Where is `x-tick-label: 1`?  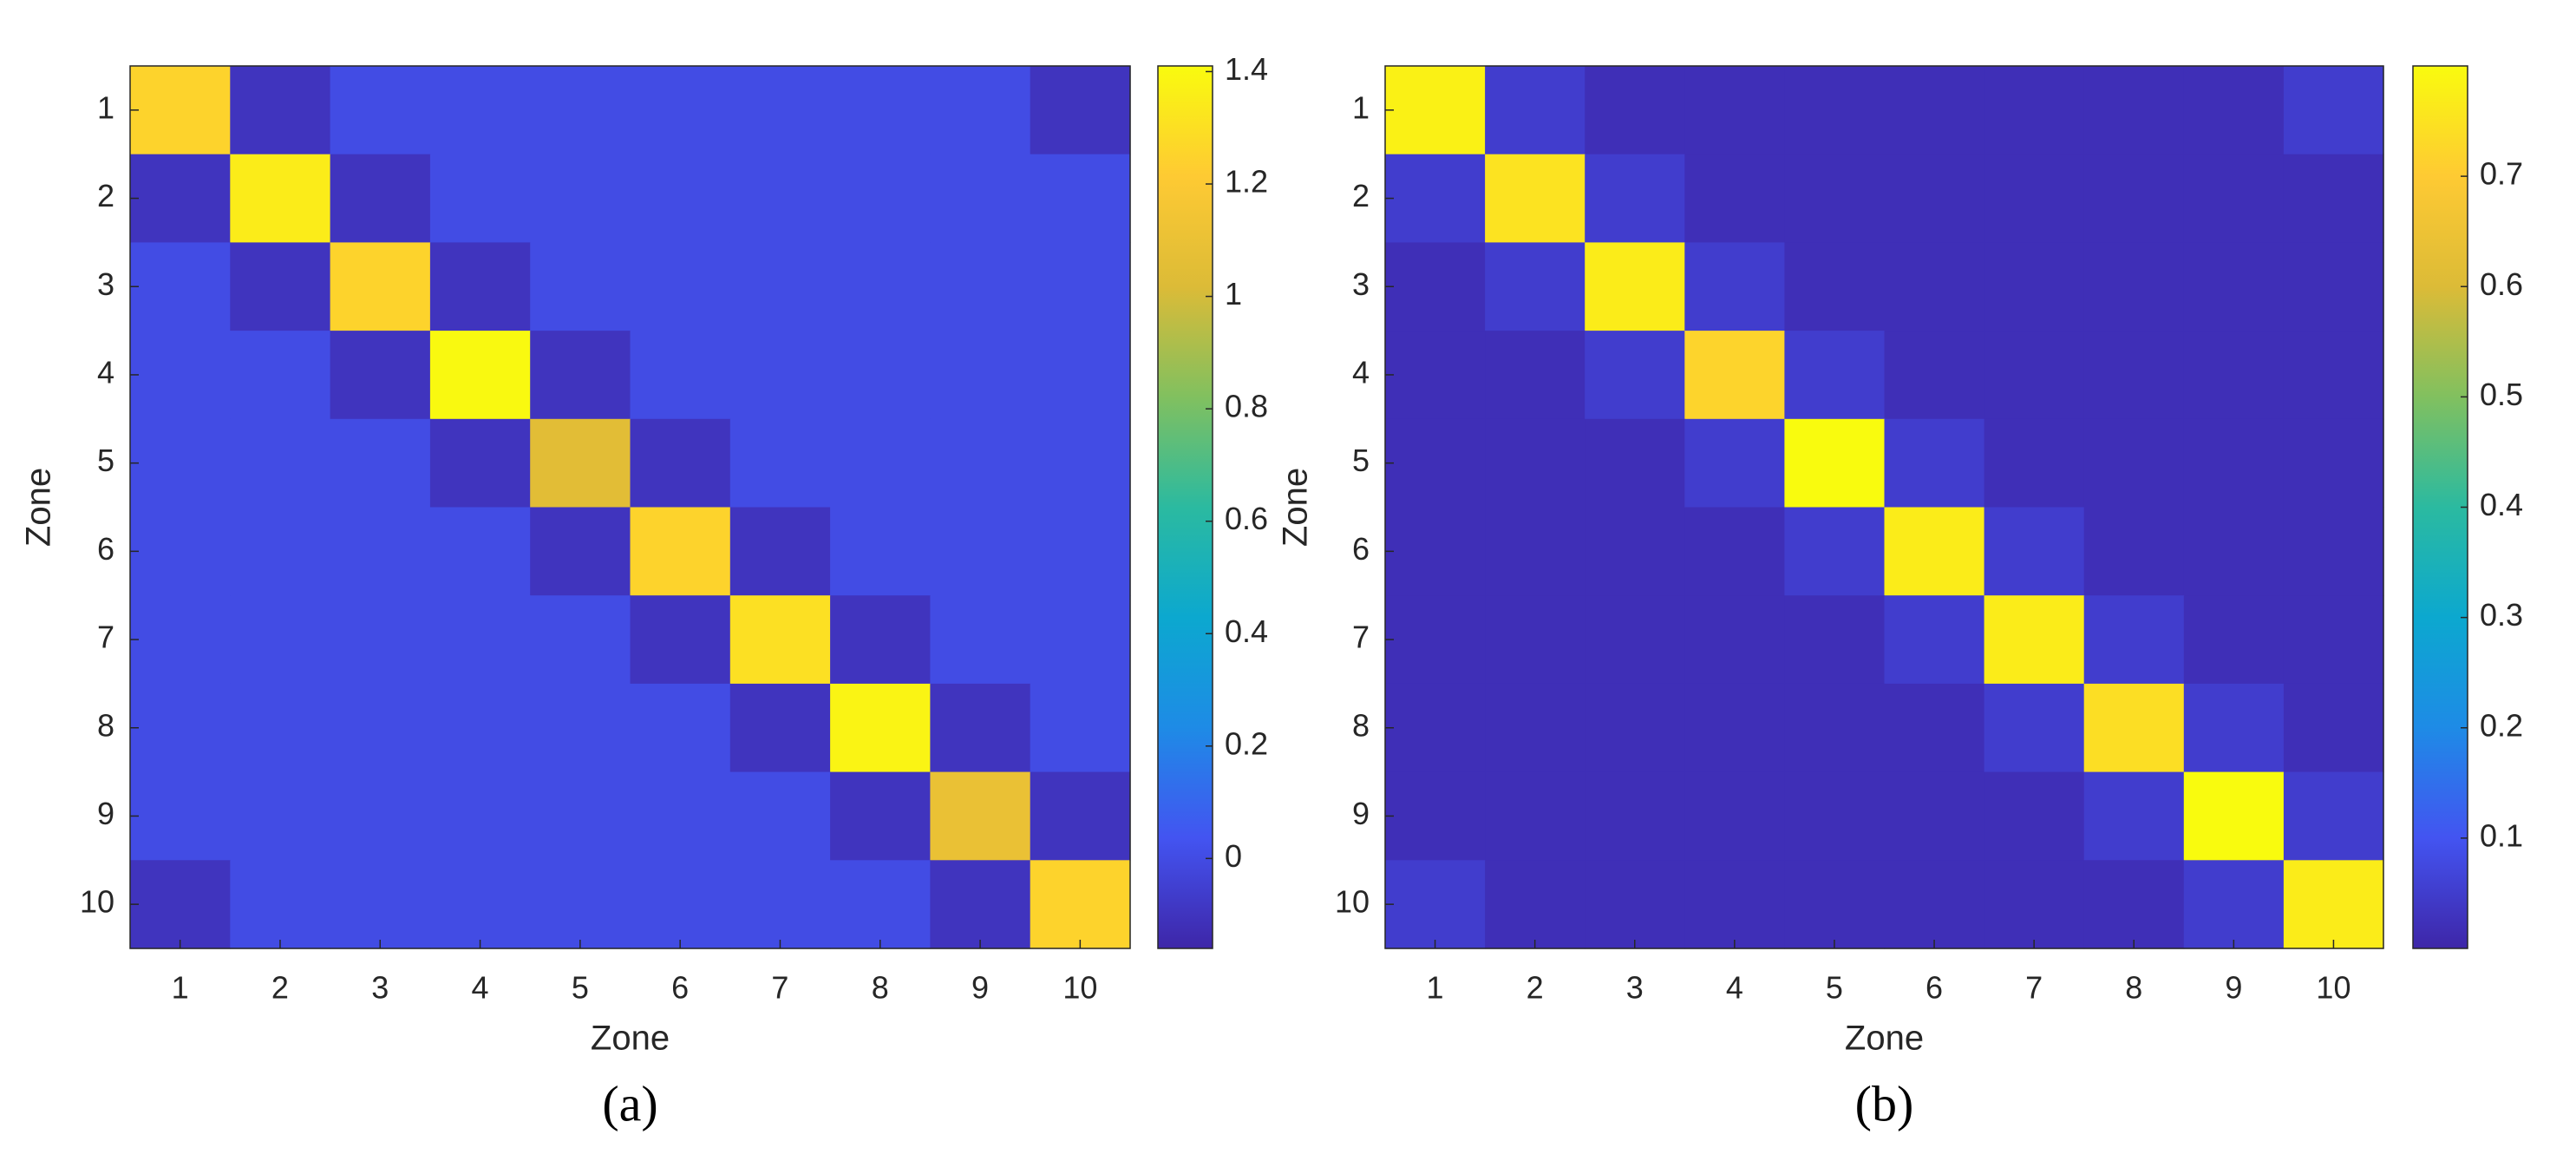 x-tick-label: 1 is located at coordinates (180, 988).